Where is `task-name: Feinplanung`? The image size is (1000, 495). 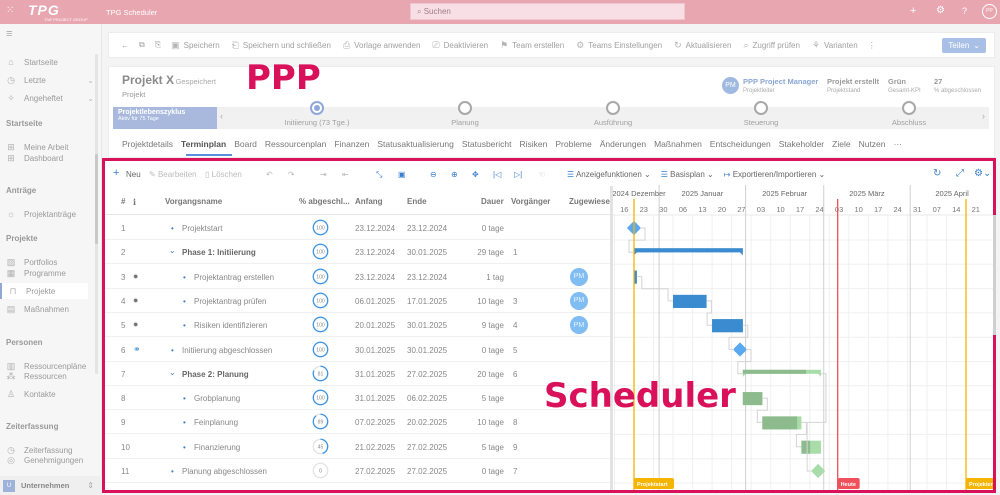
task-name: Feinplanung is located at coordinates (216, 423).